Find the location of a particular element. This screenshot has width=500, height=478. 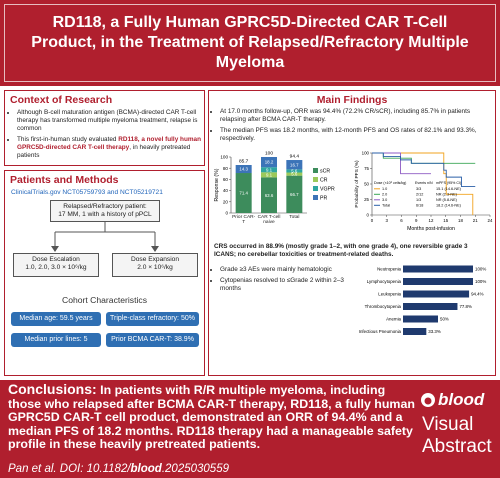

value-label: 77.8% is located at coordinates (465, 306).